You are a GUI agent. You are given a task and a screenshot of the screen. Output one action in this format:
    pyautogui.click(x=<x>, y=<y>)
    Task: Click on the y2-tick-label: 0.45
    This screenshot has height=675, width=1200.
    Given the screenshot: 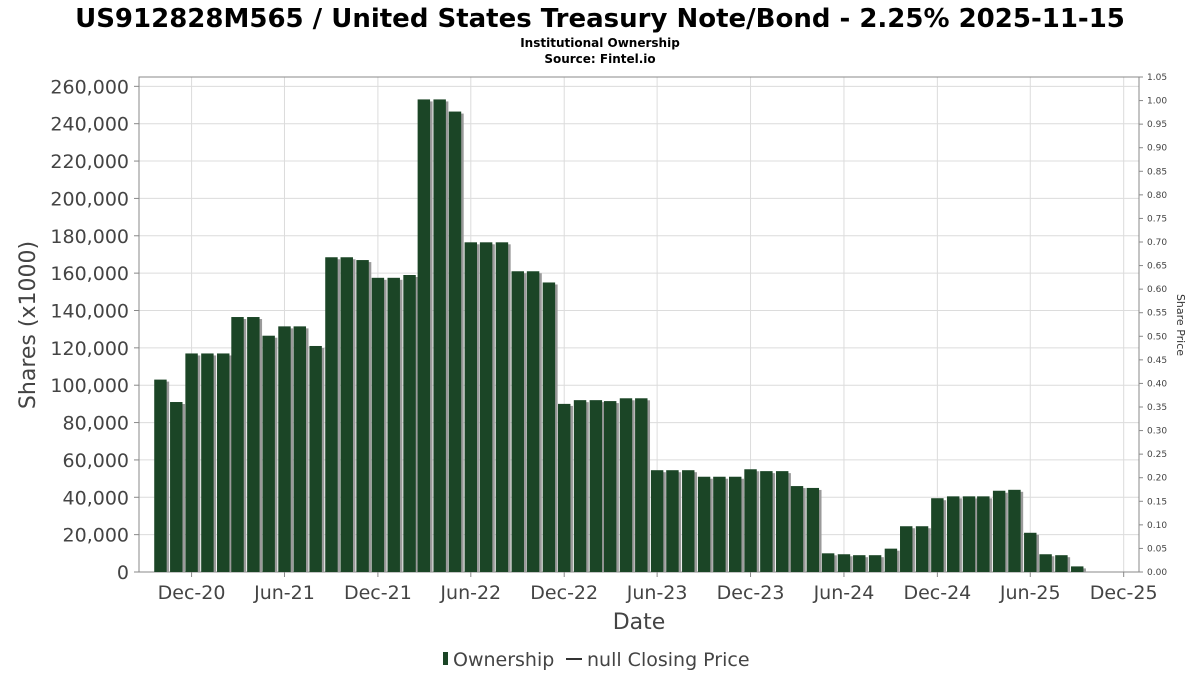 What is the action you would take?
    pyautogui.click(x=1157, y=361)
    